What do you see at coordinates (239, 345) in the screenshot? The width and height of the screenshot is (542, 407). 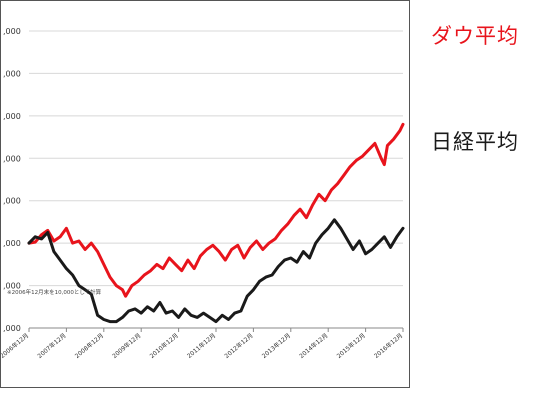 I see `x-tick-label: 2012年12月` at bounding box center [239, 345].